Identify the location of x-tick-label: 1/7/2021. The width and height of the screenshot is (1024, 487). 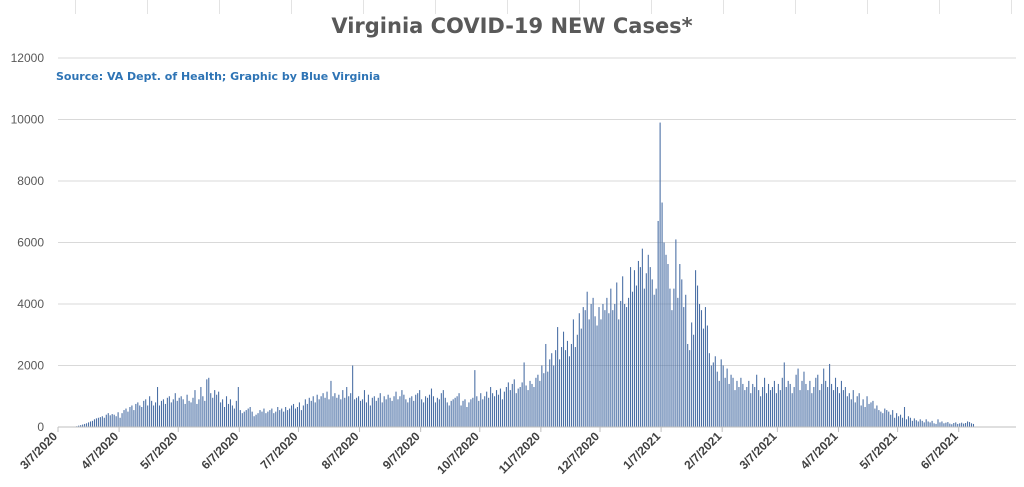
(641, 450).